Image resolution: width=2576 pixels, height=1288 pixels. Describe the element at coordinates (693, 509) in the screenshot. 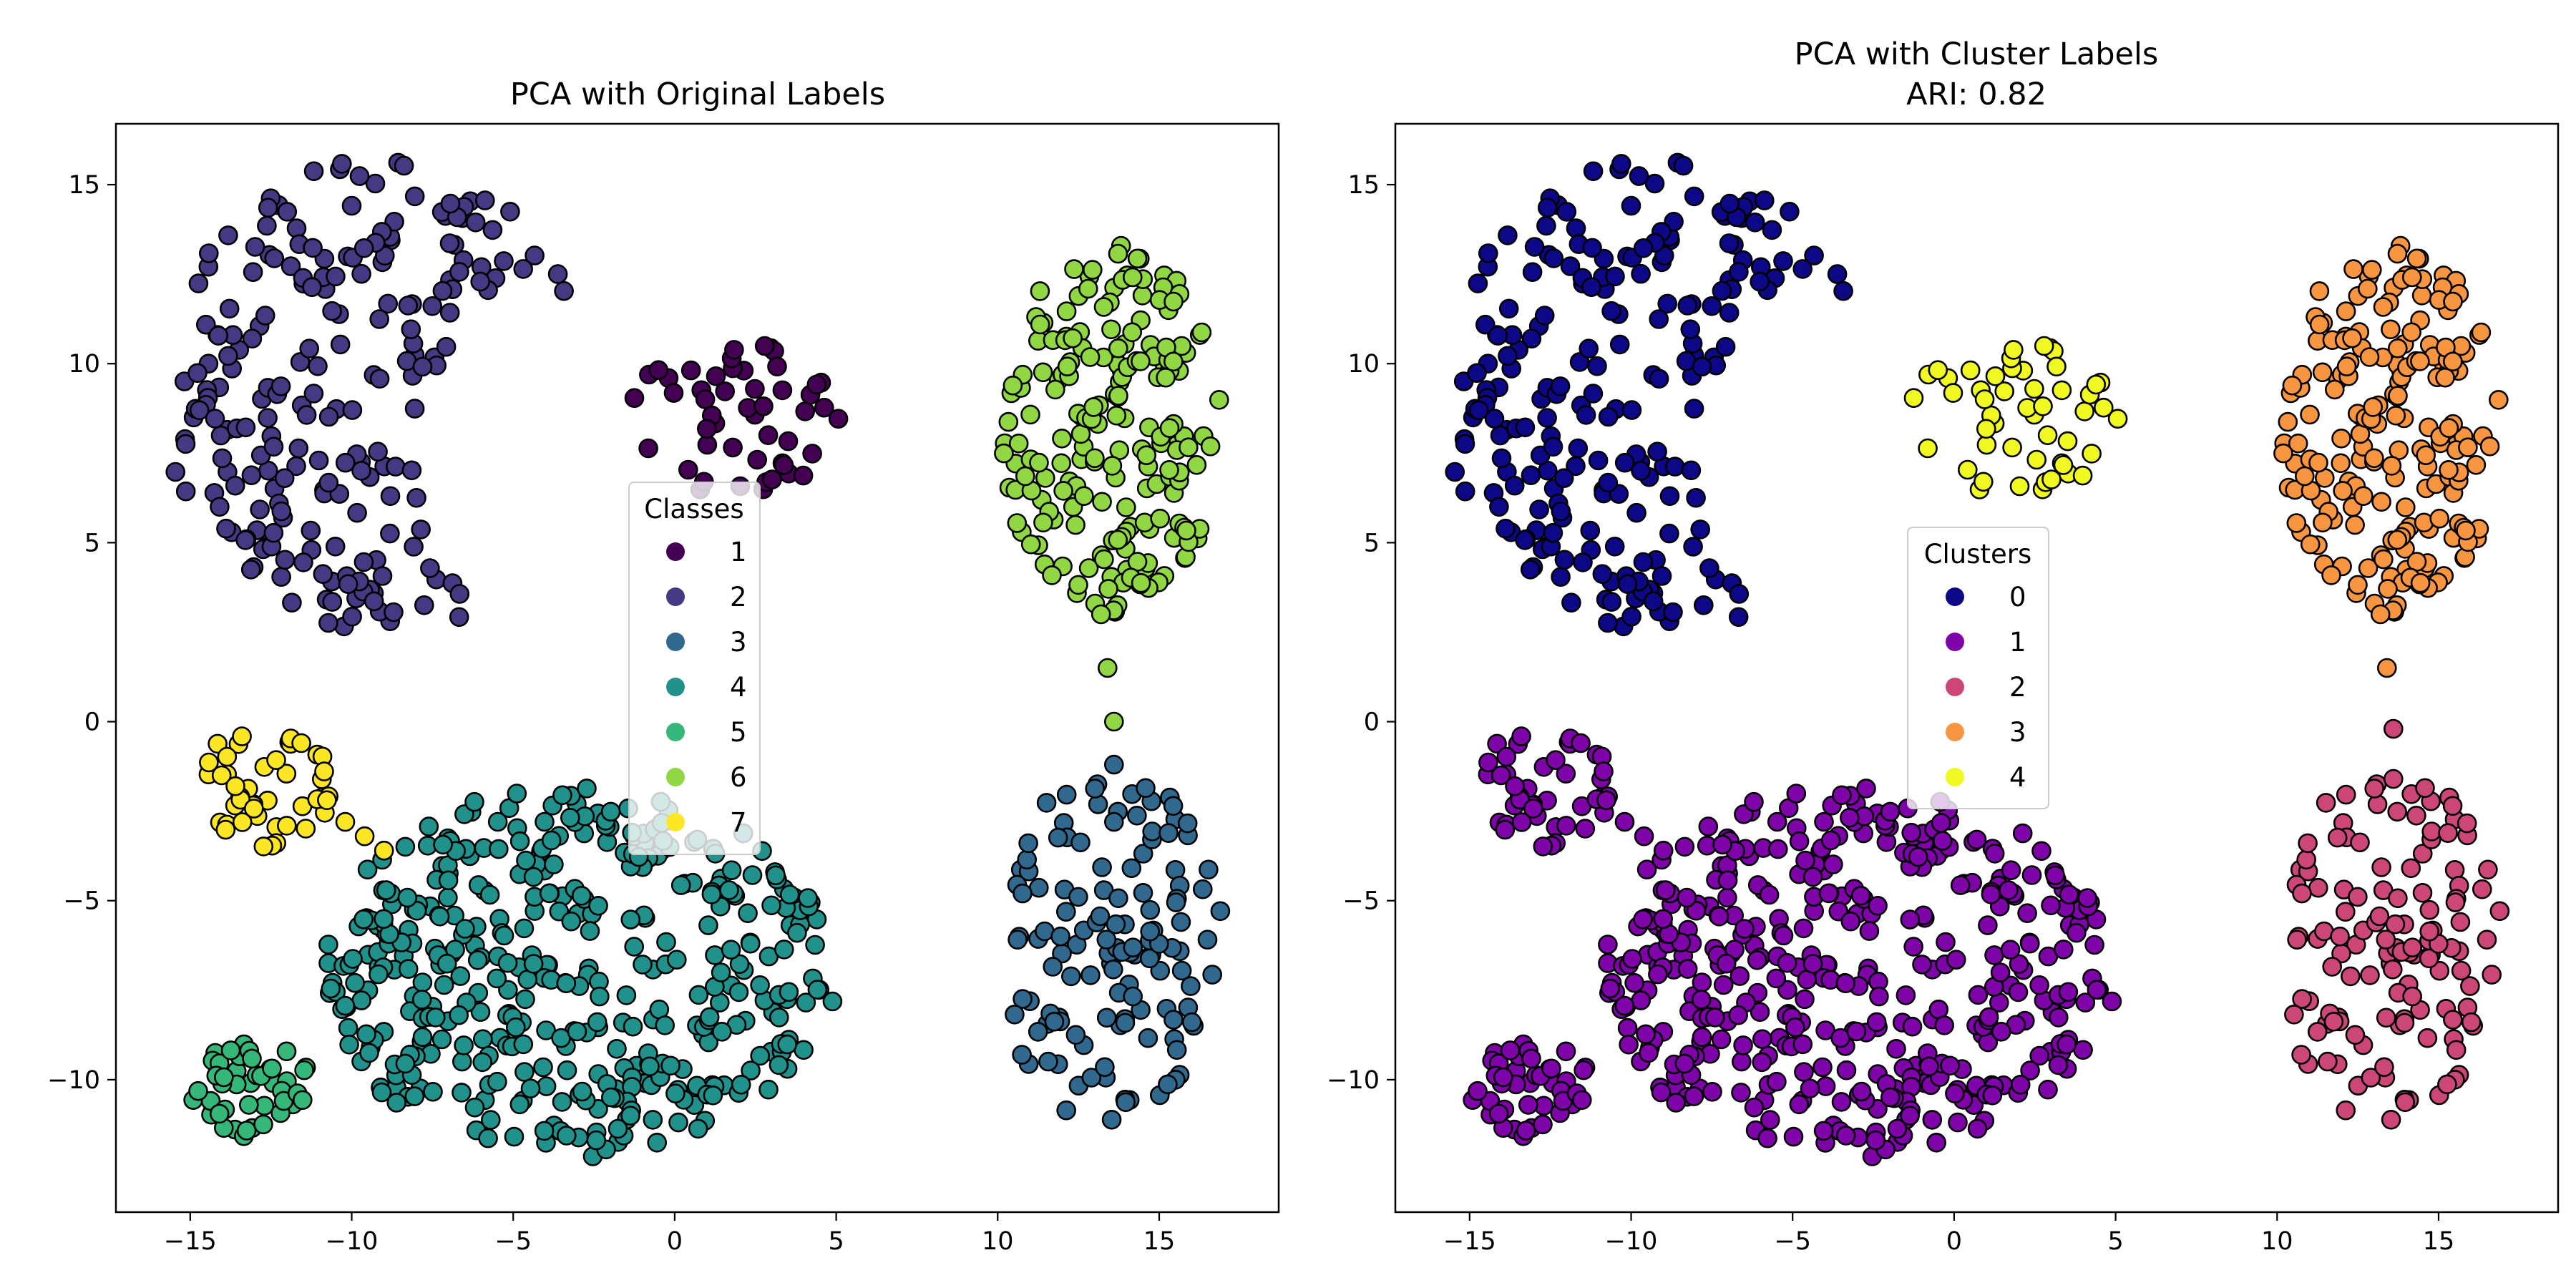

I see `left-legend-title: Classes` at that location.